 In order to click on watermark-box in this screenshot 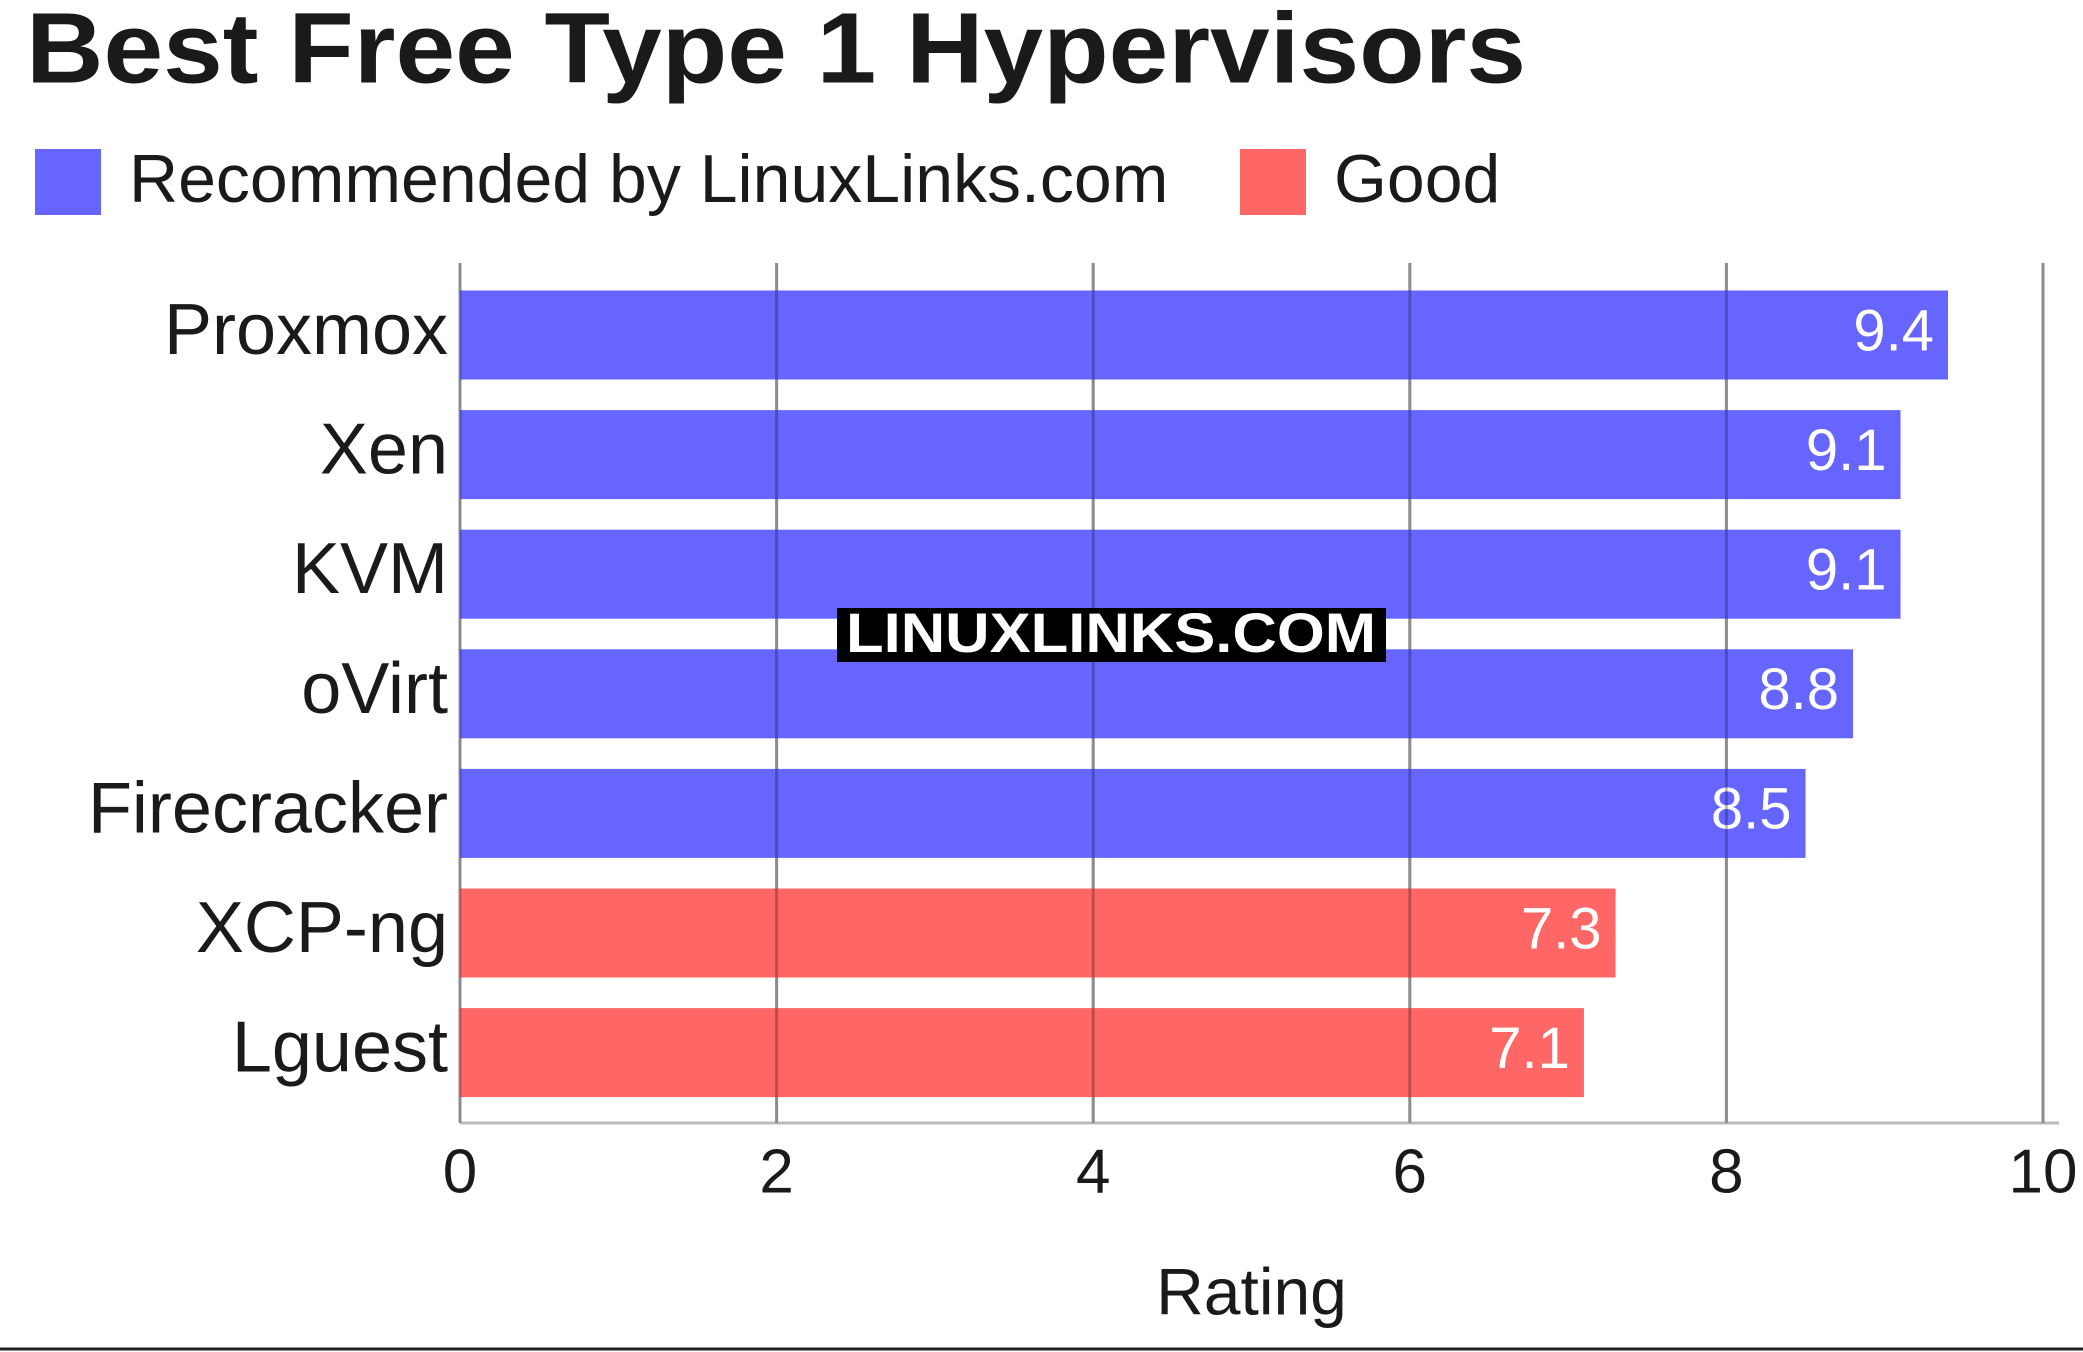, I will do `click(1111, 635)`.